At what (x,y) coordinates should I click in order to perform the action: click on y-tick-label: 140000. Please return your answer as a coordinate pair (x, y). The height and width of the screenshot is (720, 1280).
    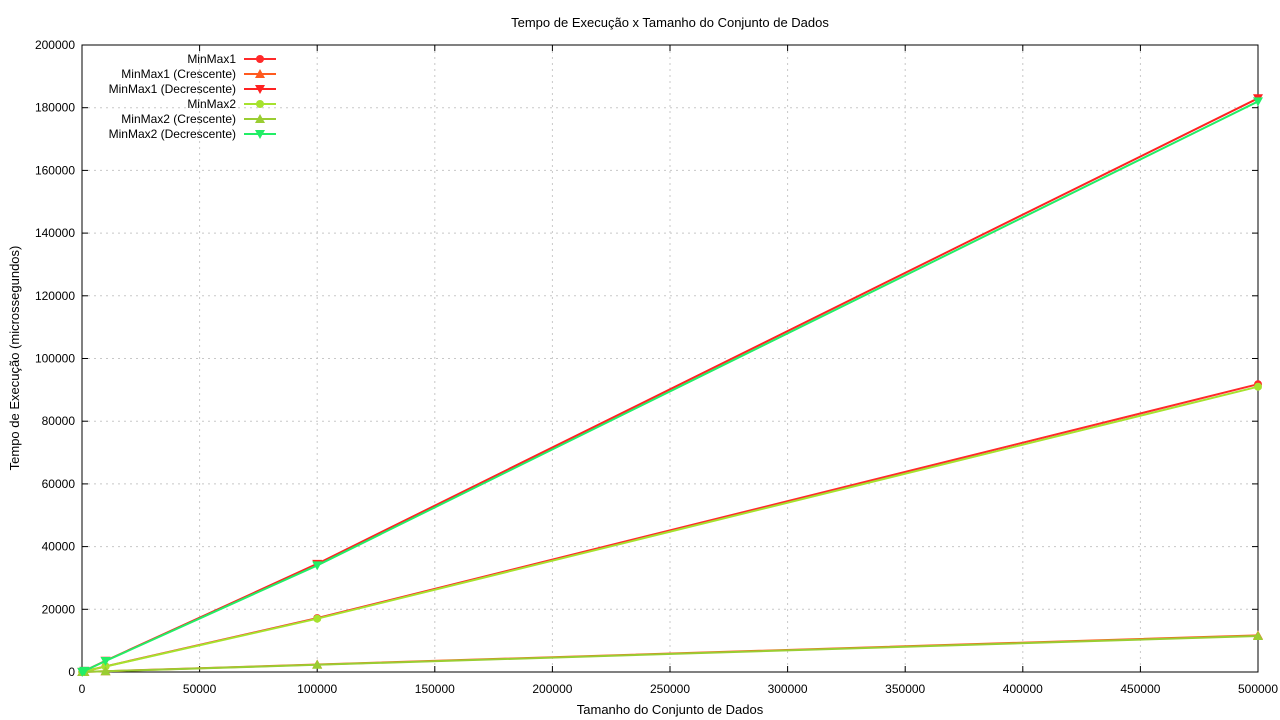
    Looking at the image, I should click on (55, 233).